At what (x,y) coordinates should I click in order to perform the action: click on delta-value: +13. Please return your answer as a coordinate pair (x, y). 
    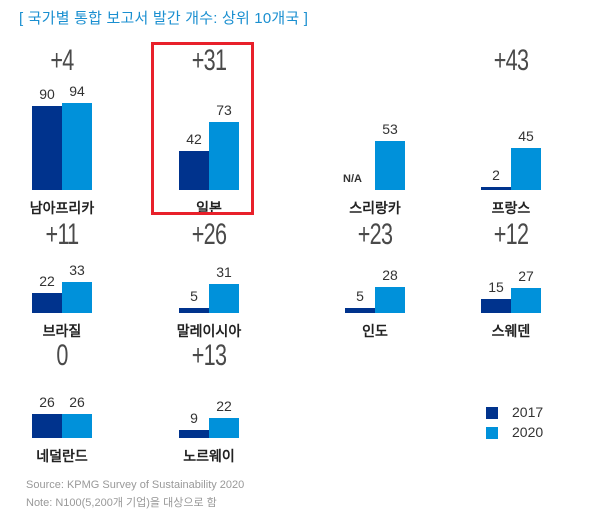
    Looking at the image, I should click on (209, 355).